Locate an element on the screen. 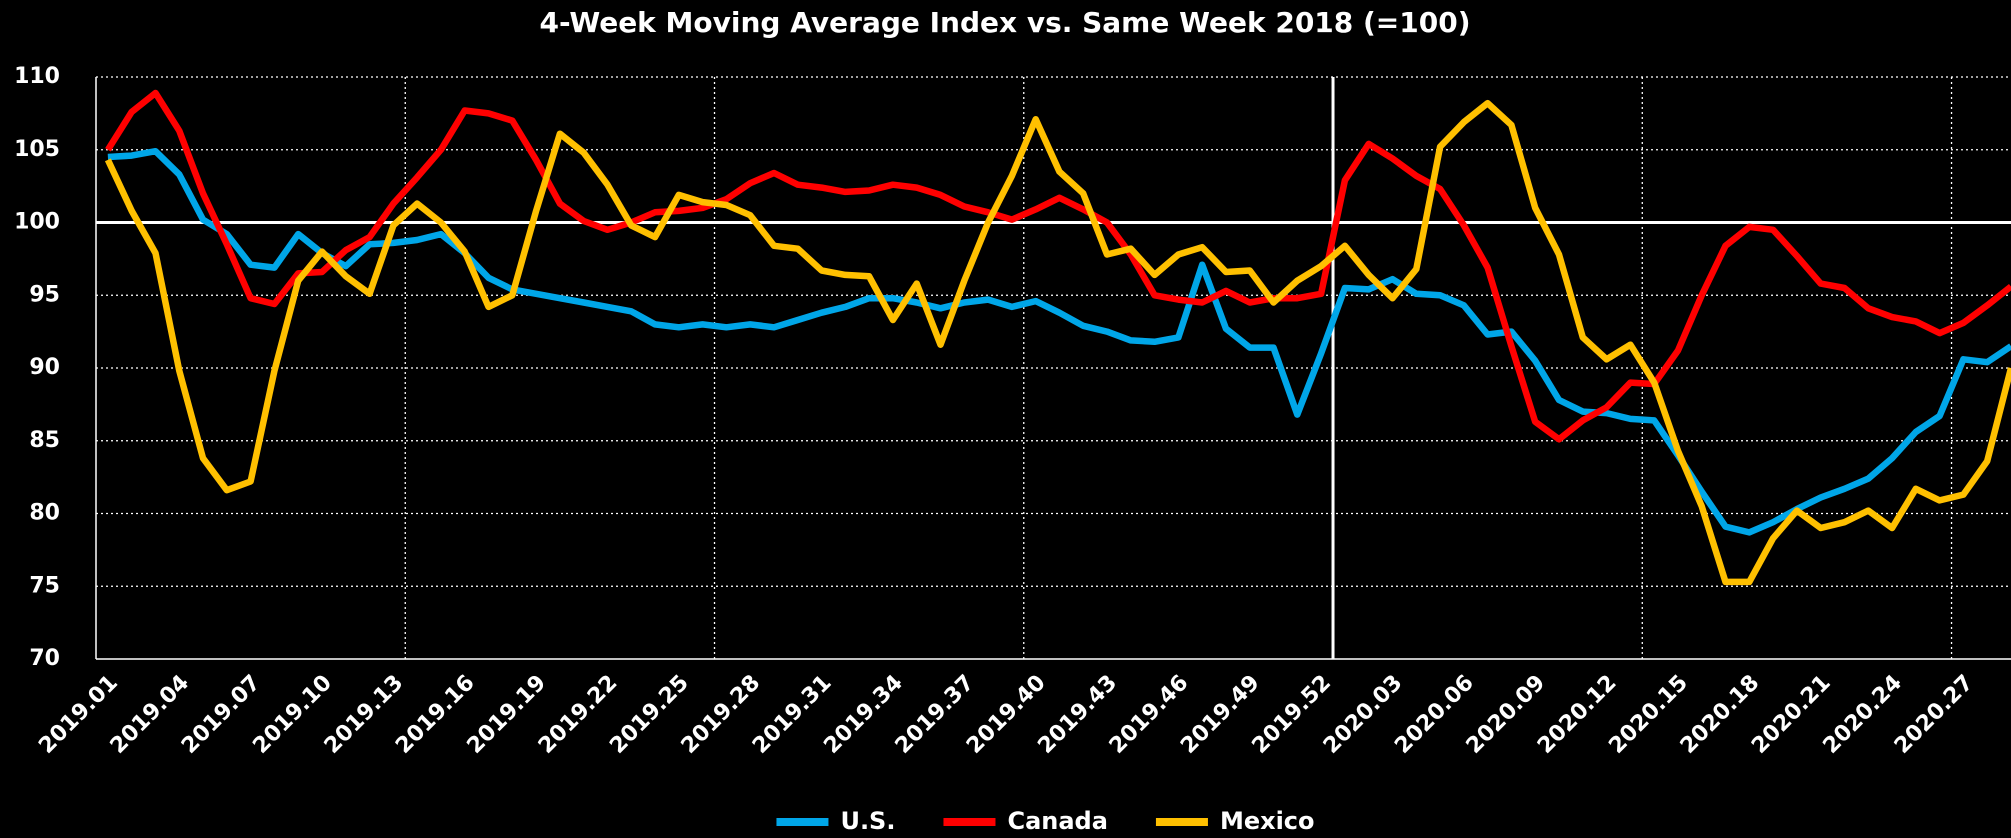 Image resolution: width=2011 pixels, height=838 pixels. legend-label: U.S. is located at coordinates (867, 821).